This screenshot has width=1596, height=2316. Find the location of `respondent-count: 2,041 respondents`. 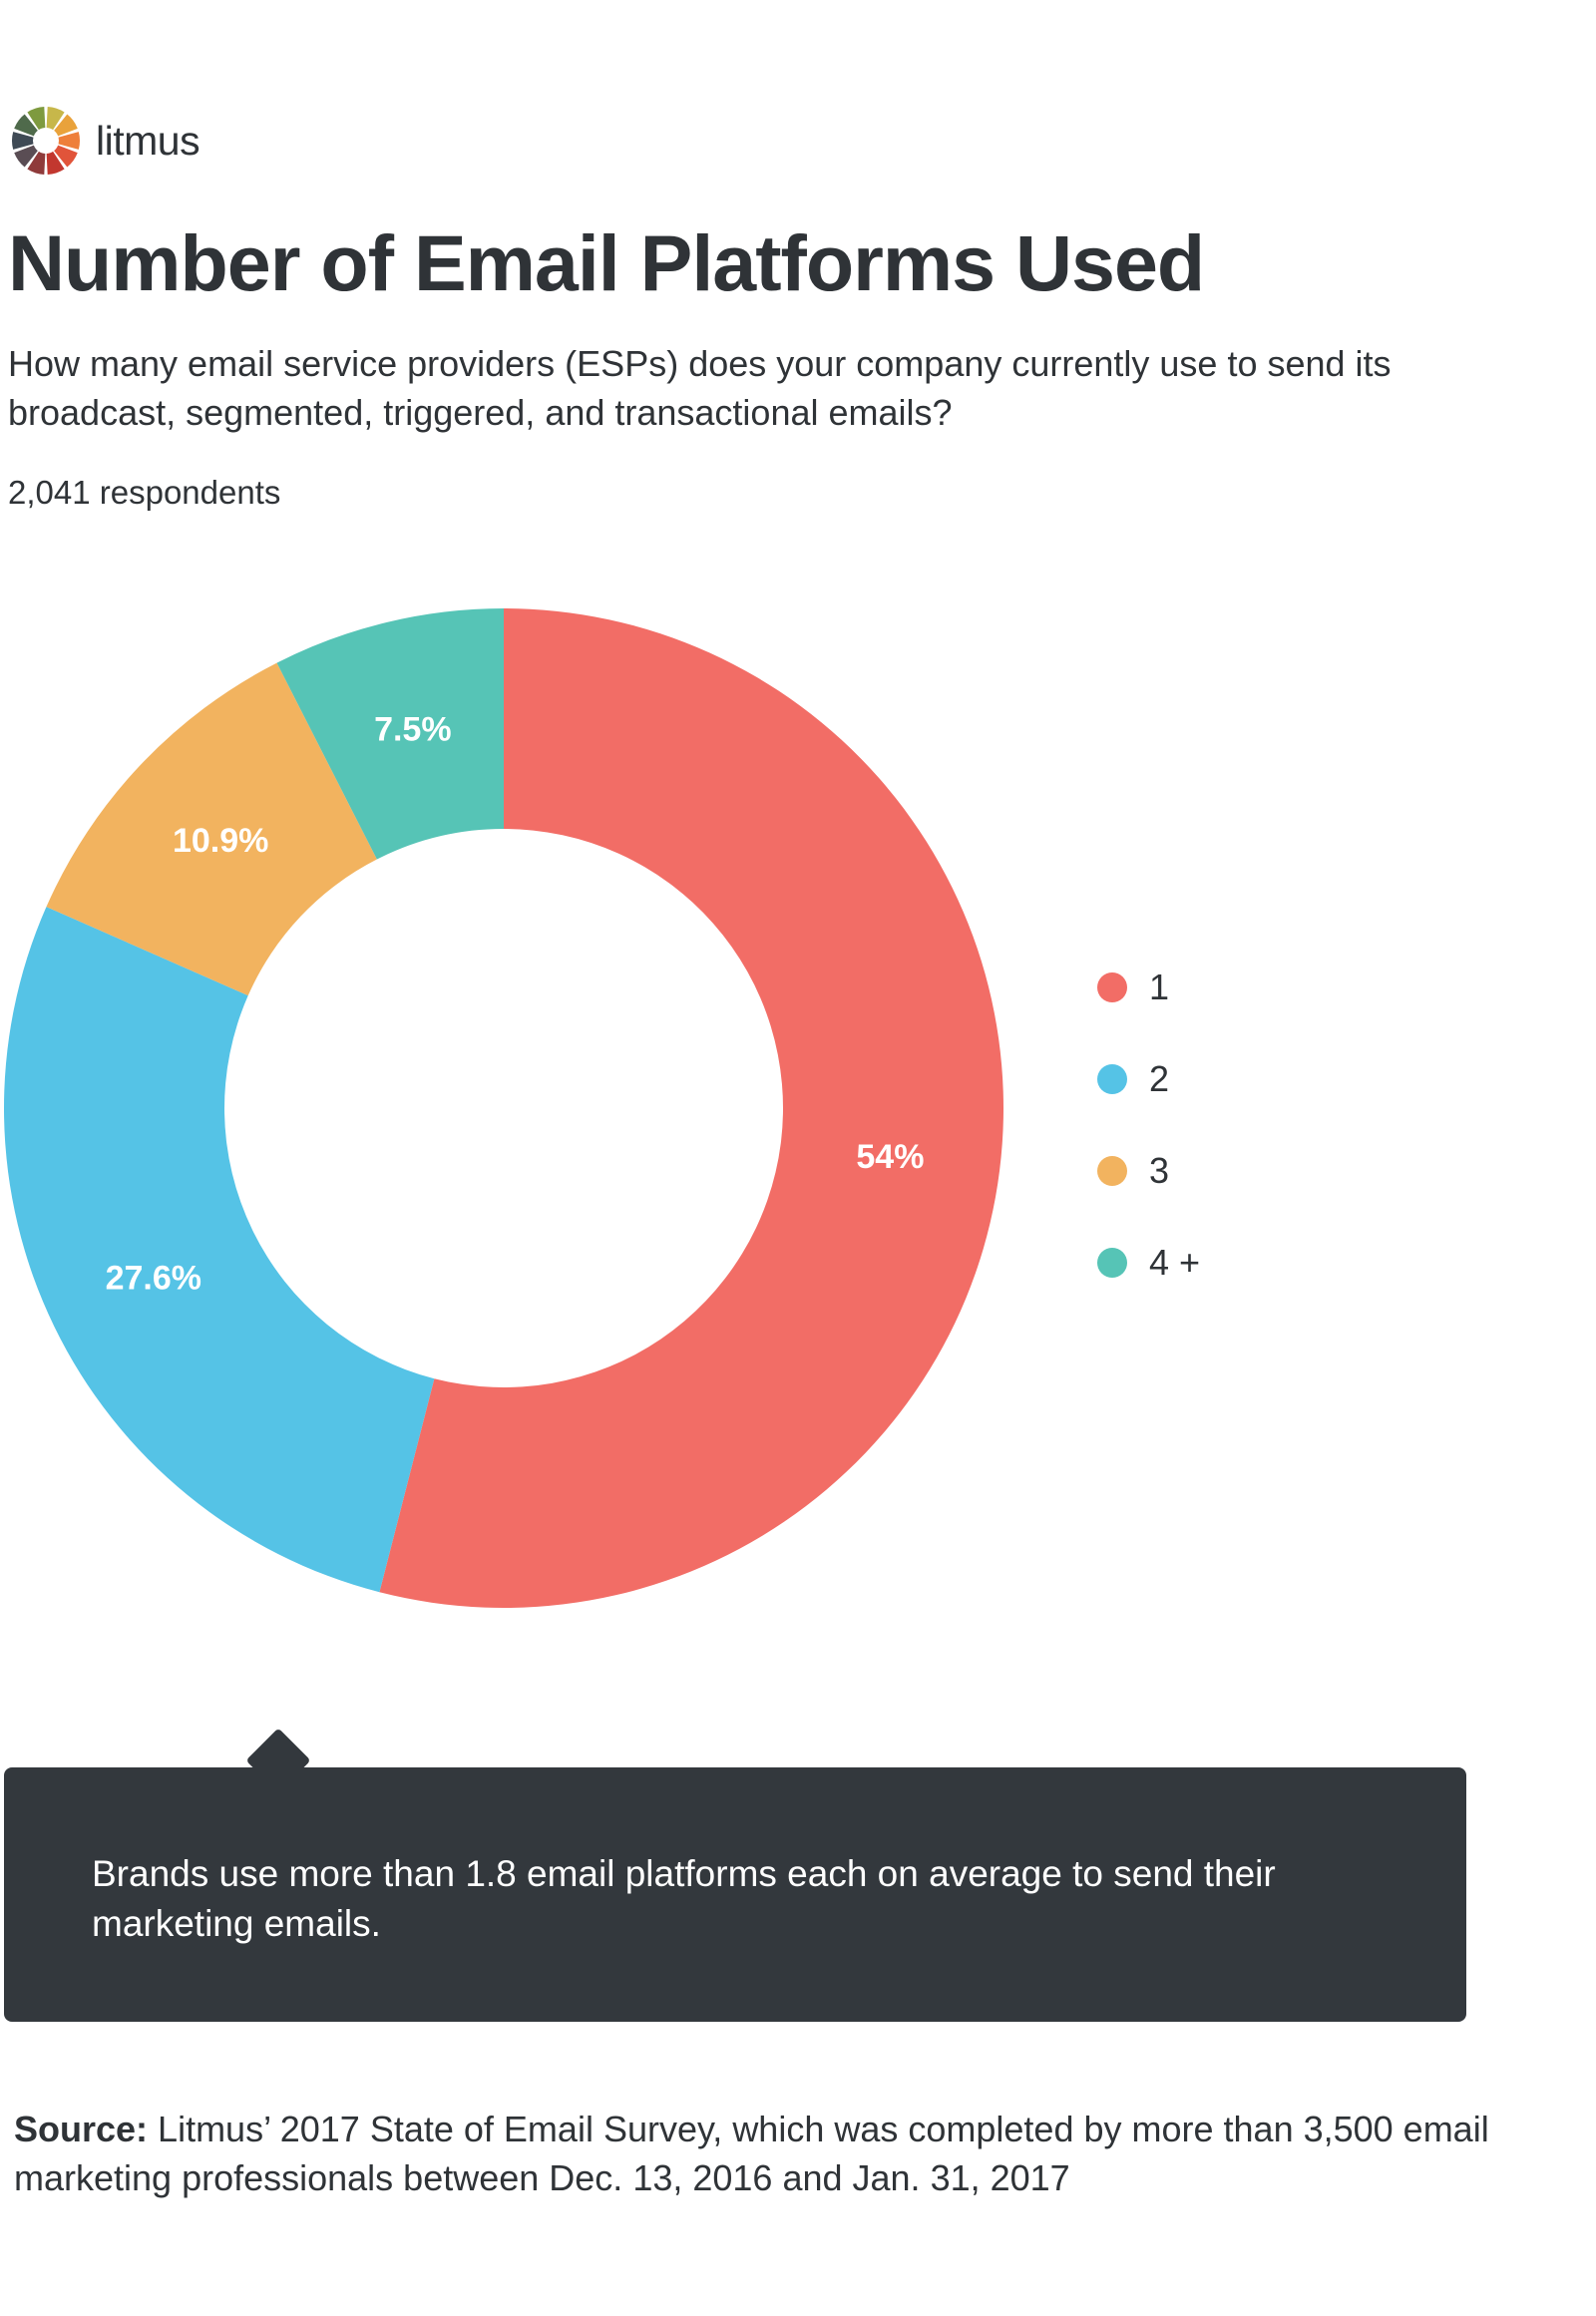

respondent-count: 2,041 respondents is located at coordinates (144, 492).